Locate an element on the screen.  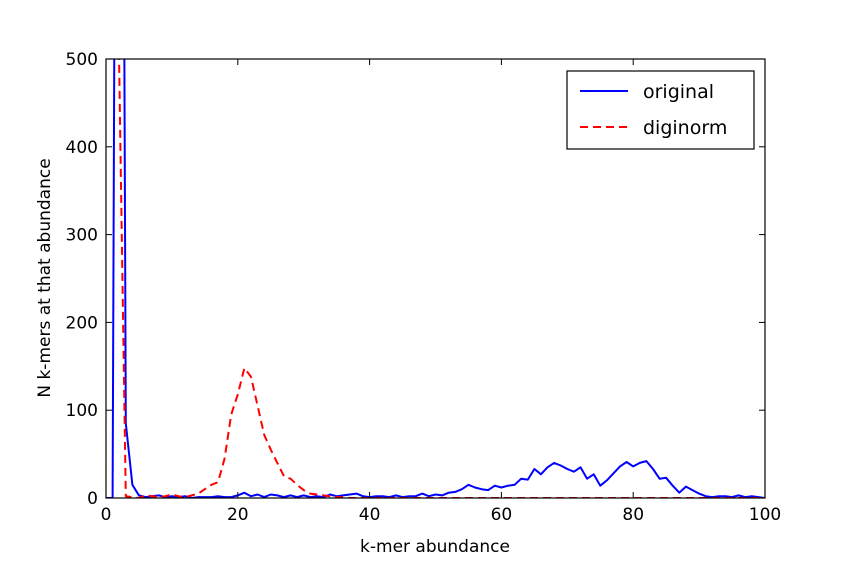
x-tick-label: 80 is located at coordinates (633, 515).